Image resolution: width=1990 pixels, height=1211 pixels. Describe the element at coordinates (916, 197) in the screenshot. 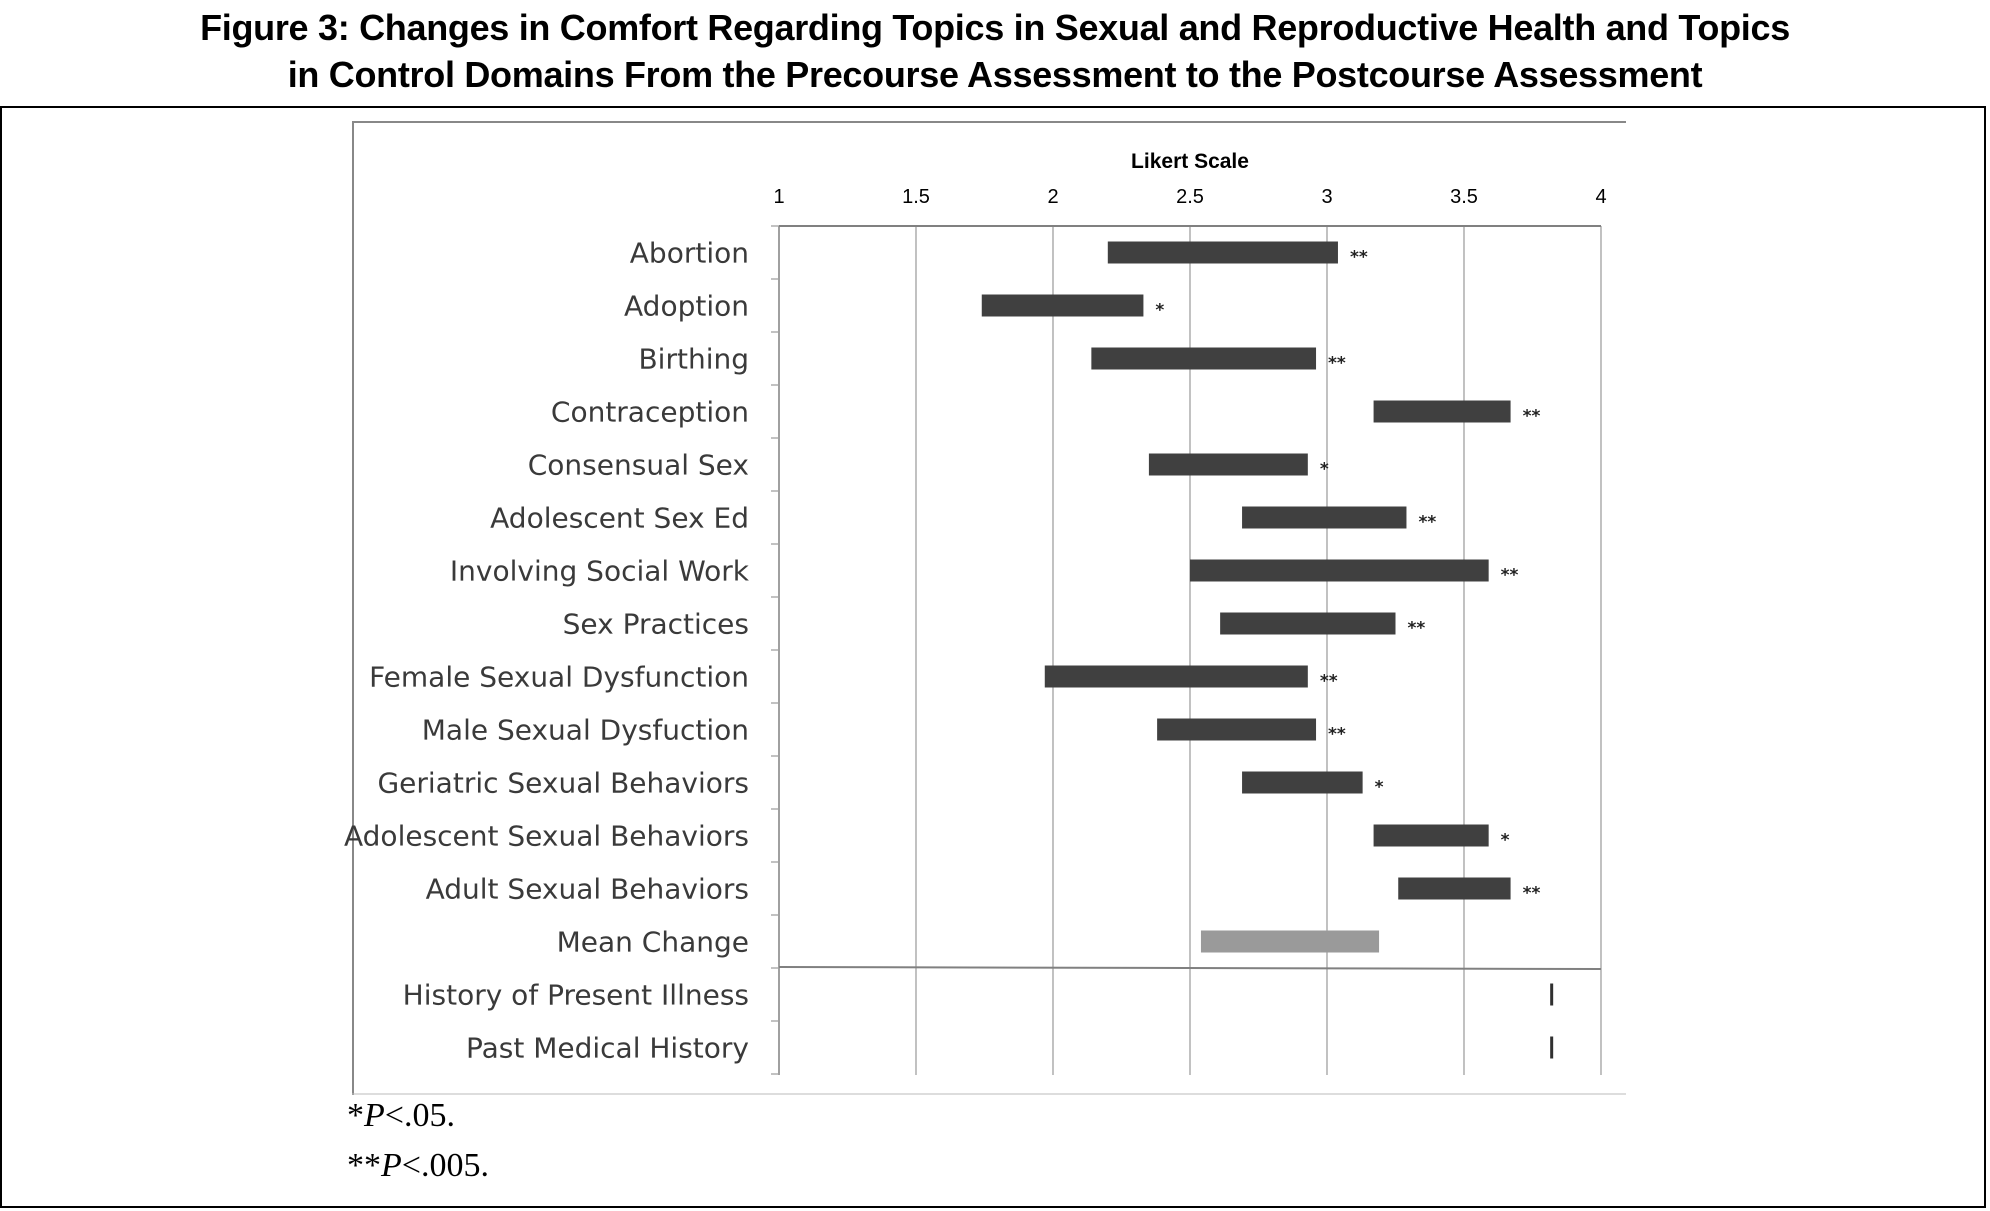

I see `x-tick-label: 1.5` at that location.